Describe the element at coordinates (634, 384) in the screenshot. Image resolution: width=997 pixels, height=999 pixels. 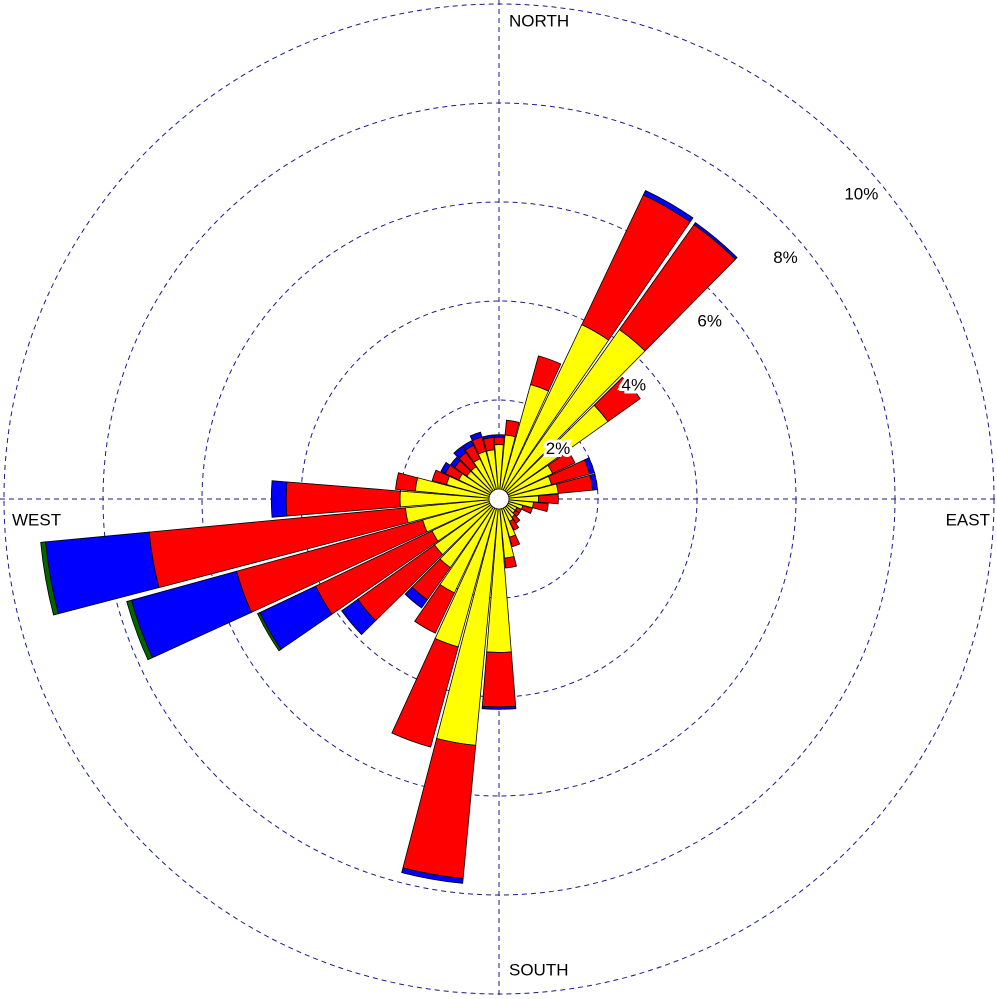
I see `ring-label: 4%` at that location.